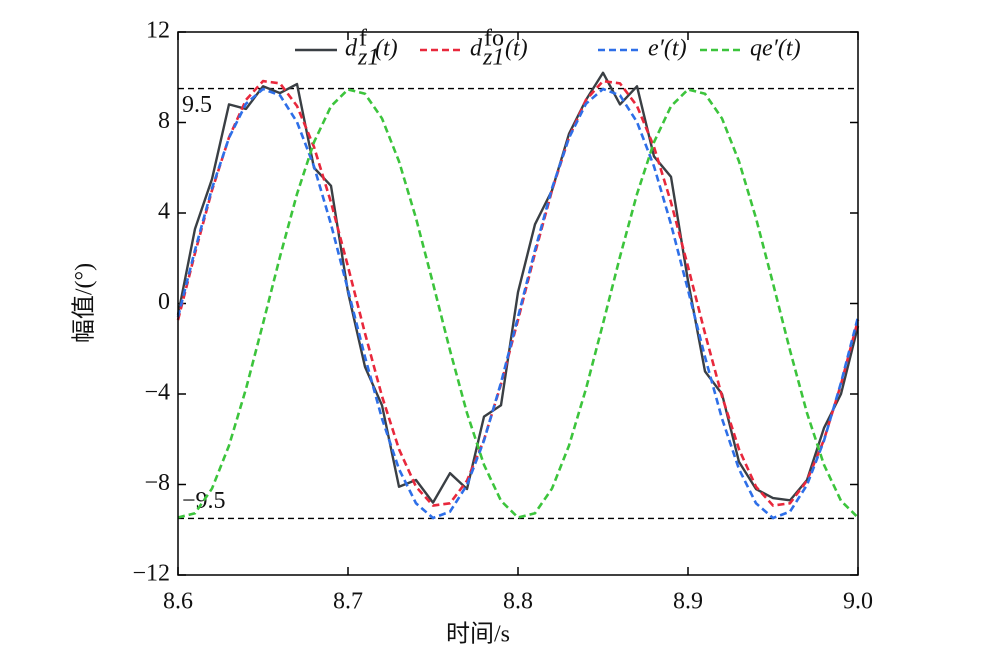 The image size is (1000, 661). I want to click on x-tick-label: 9.0, so click(858, 602).